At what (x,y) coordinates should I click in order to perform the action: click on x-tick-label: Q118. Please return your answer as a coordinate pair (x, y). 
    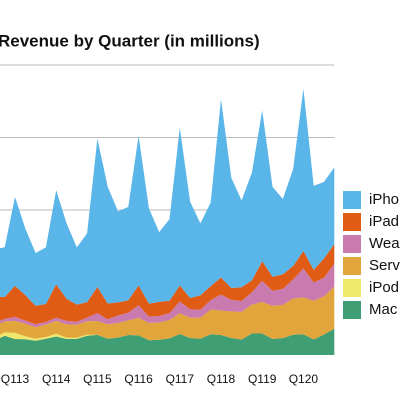
    Looking at the image, I should click on (221, 379).